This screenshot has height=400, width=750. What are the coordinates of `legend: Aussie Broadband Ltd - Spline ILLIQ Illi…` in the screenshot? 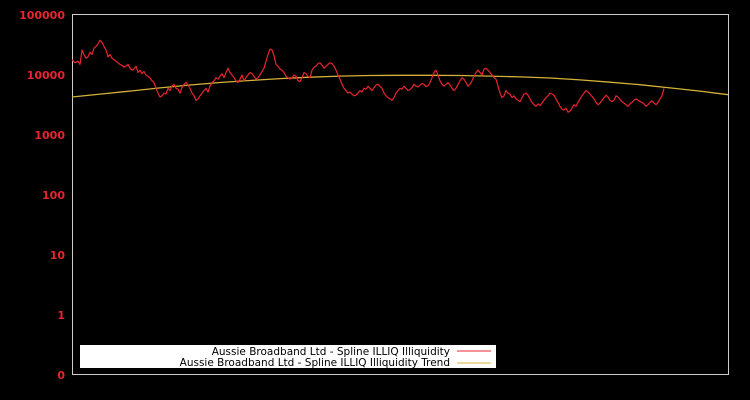 It's located at (288, 357).